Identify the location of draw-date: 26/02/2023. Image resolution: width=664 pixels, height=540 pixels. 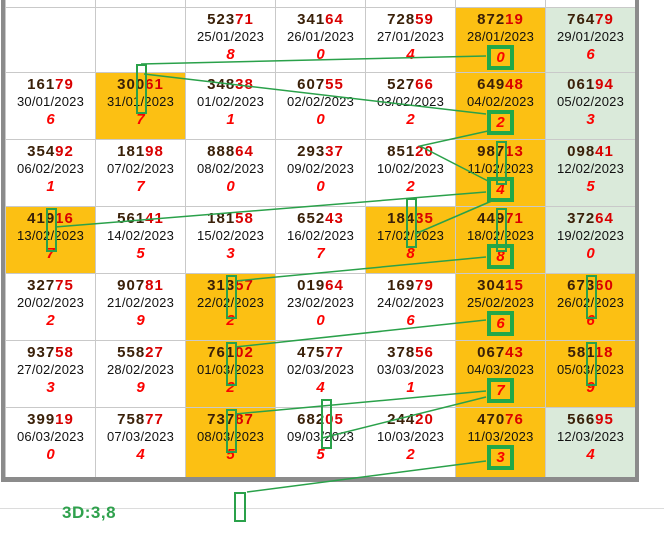
(590, 302).